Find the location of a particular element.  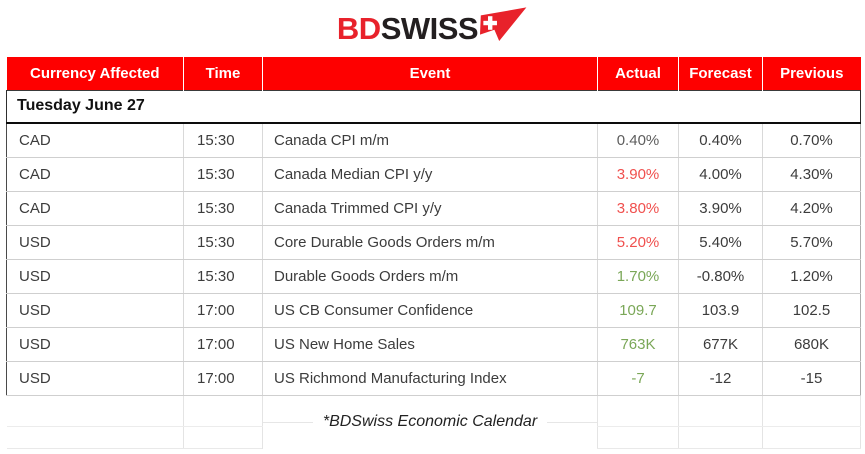

previous-cell: 5.70% is located at coordinates (811, 242).